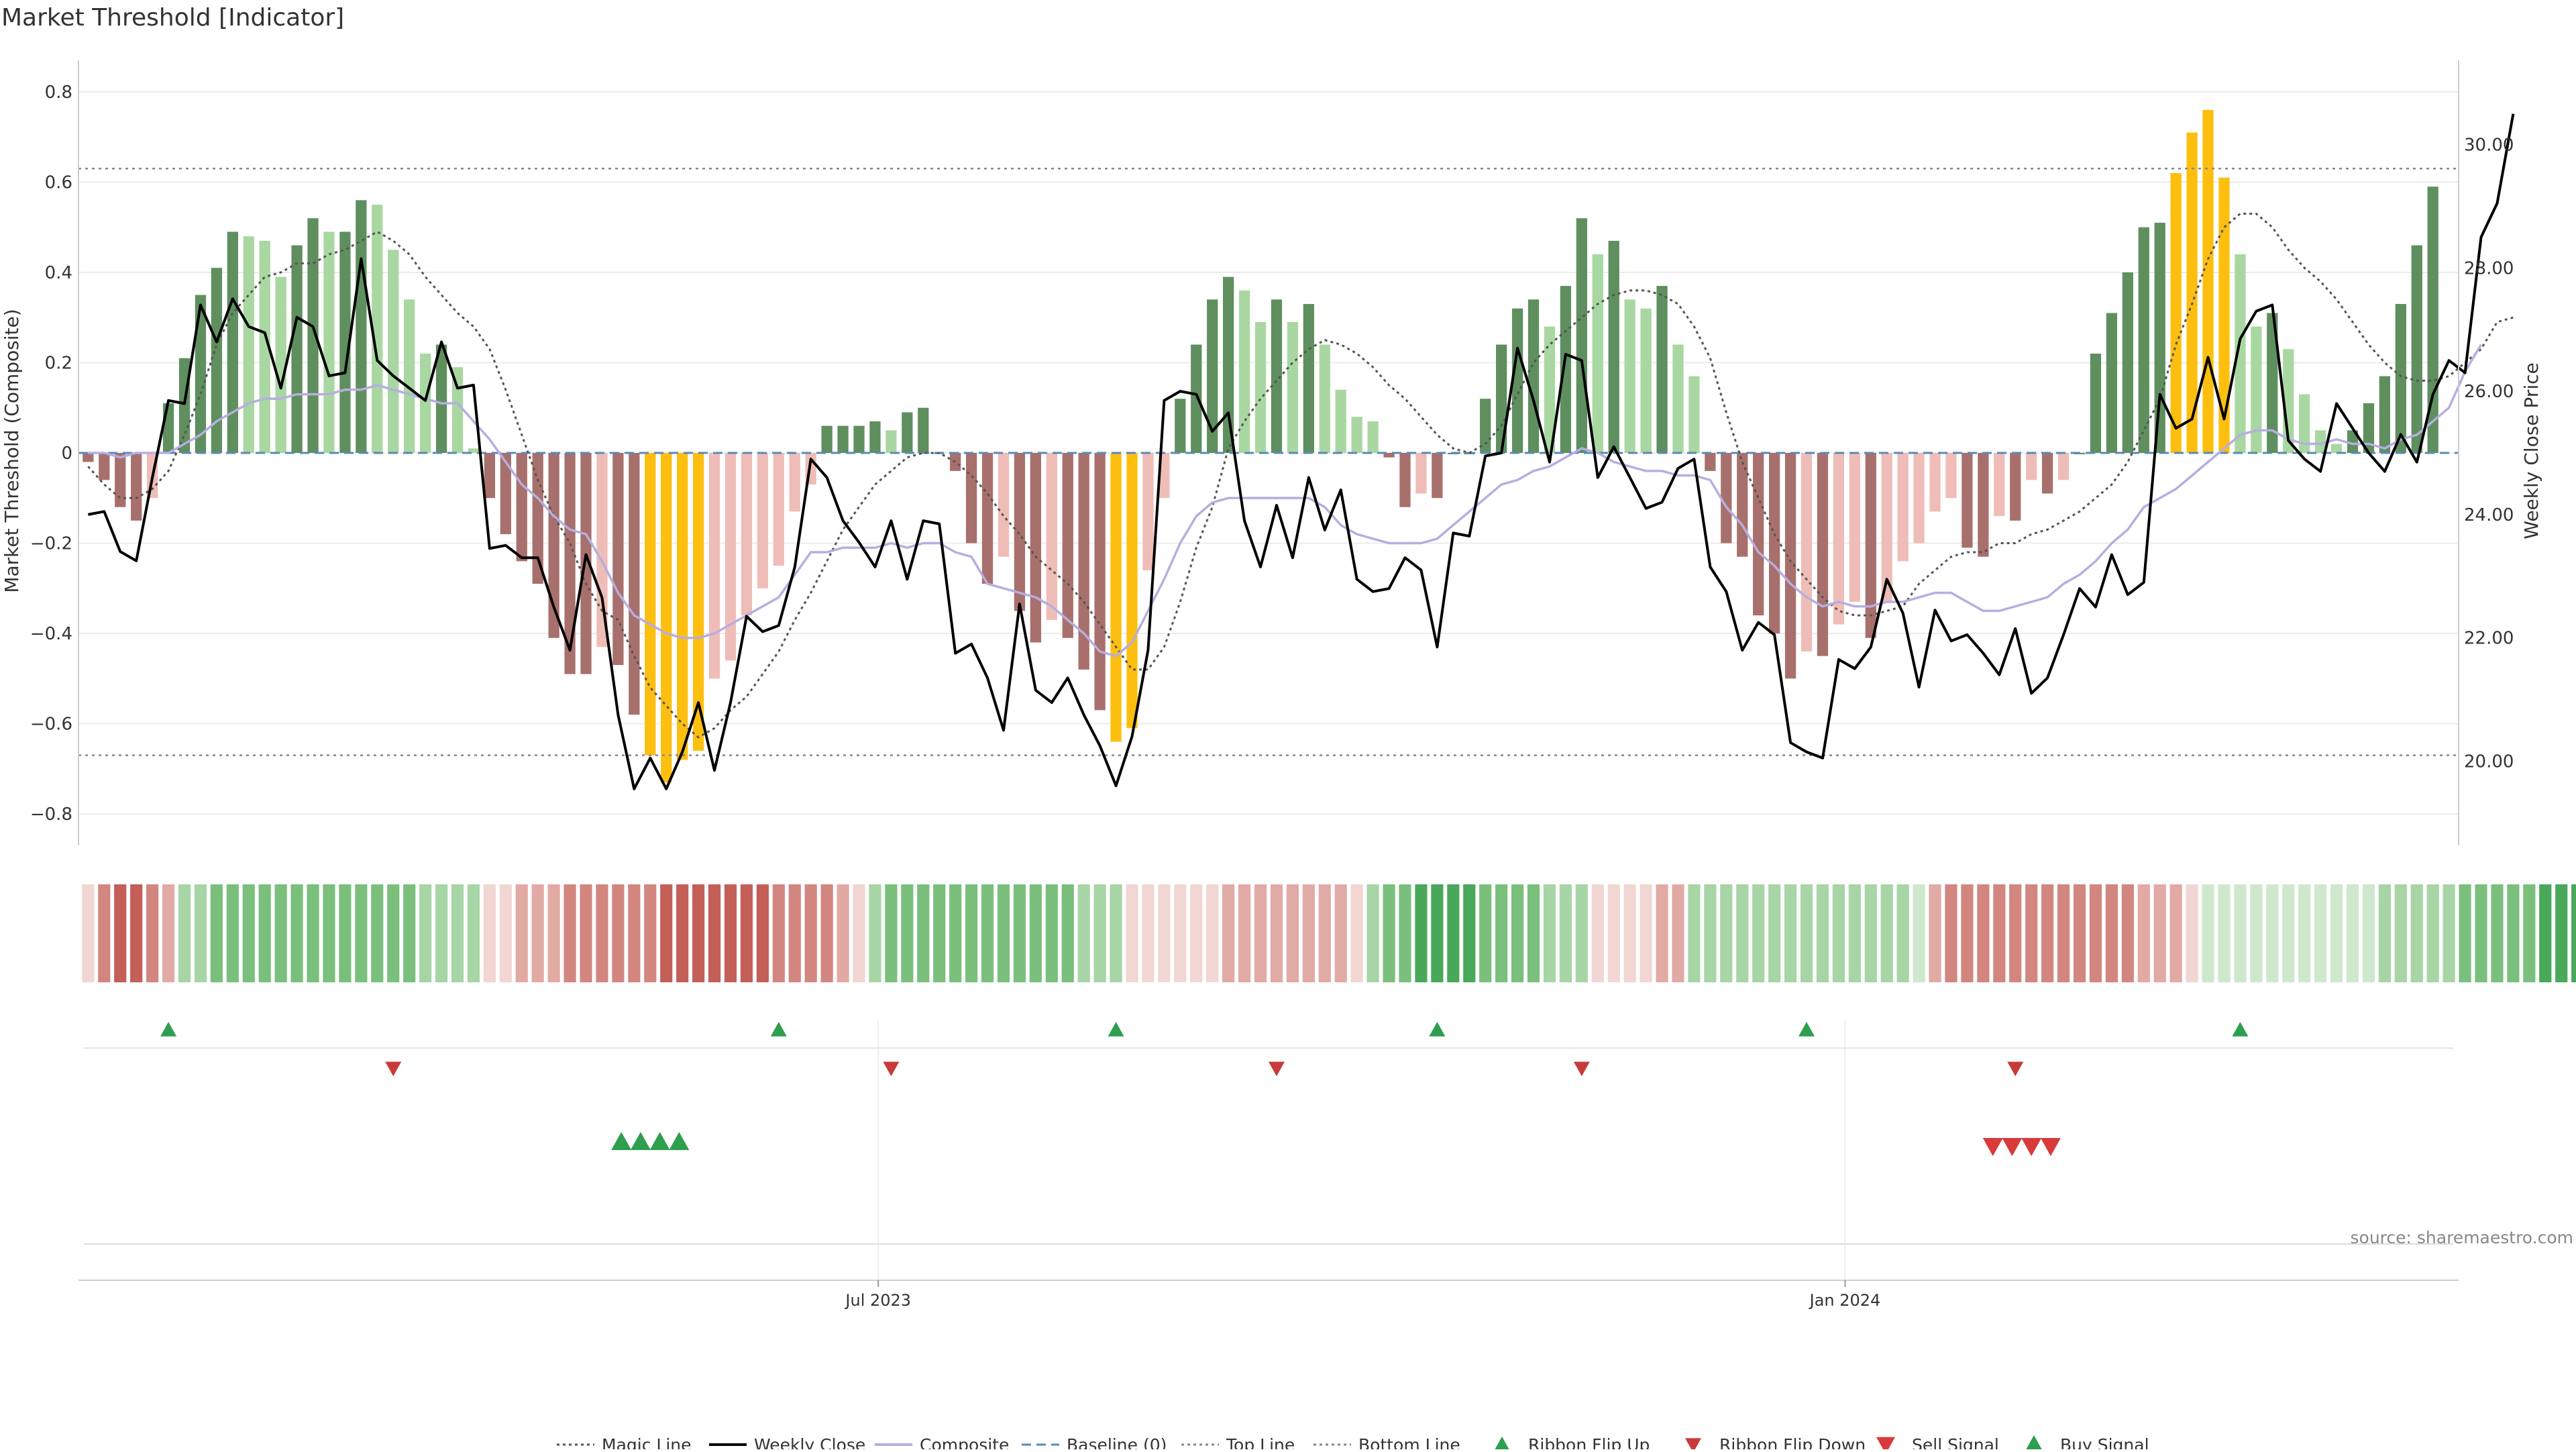 This screenshot has height=1452, width=2576. I want to click on y-tick-label: −0.8, so click(51, 815).